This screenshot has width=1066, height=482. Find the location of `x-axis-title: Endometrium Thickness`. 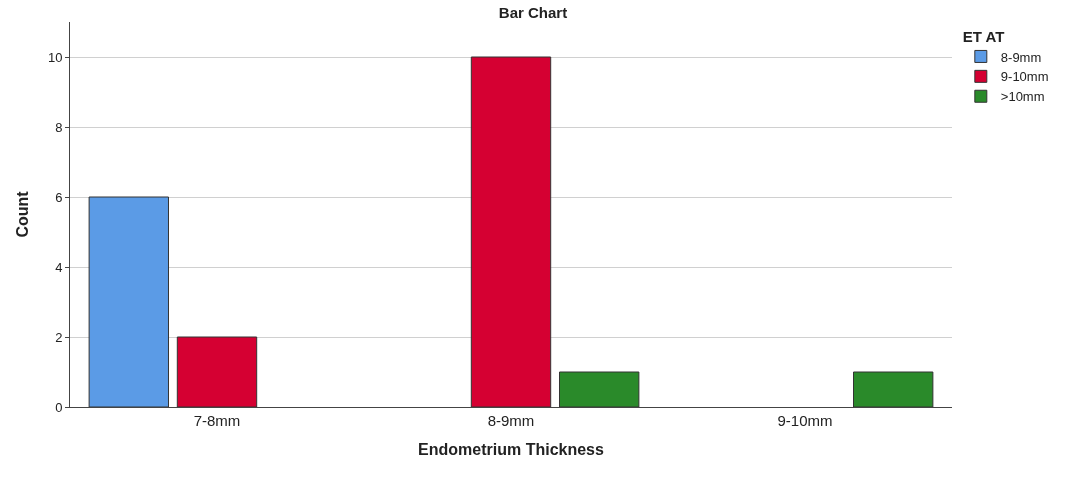

x-axis-title: Endometrium Thickness is located at coordinates (511, 449).